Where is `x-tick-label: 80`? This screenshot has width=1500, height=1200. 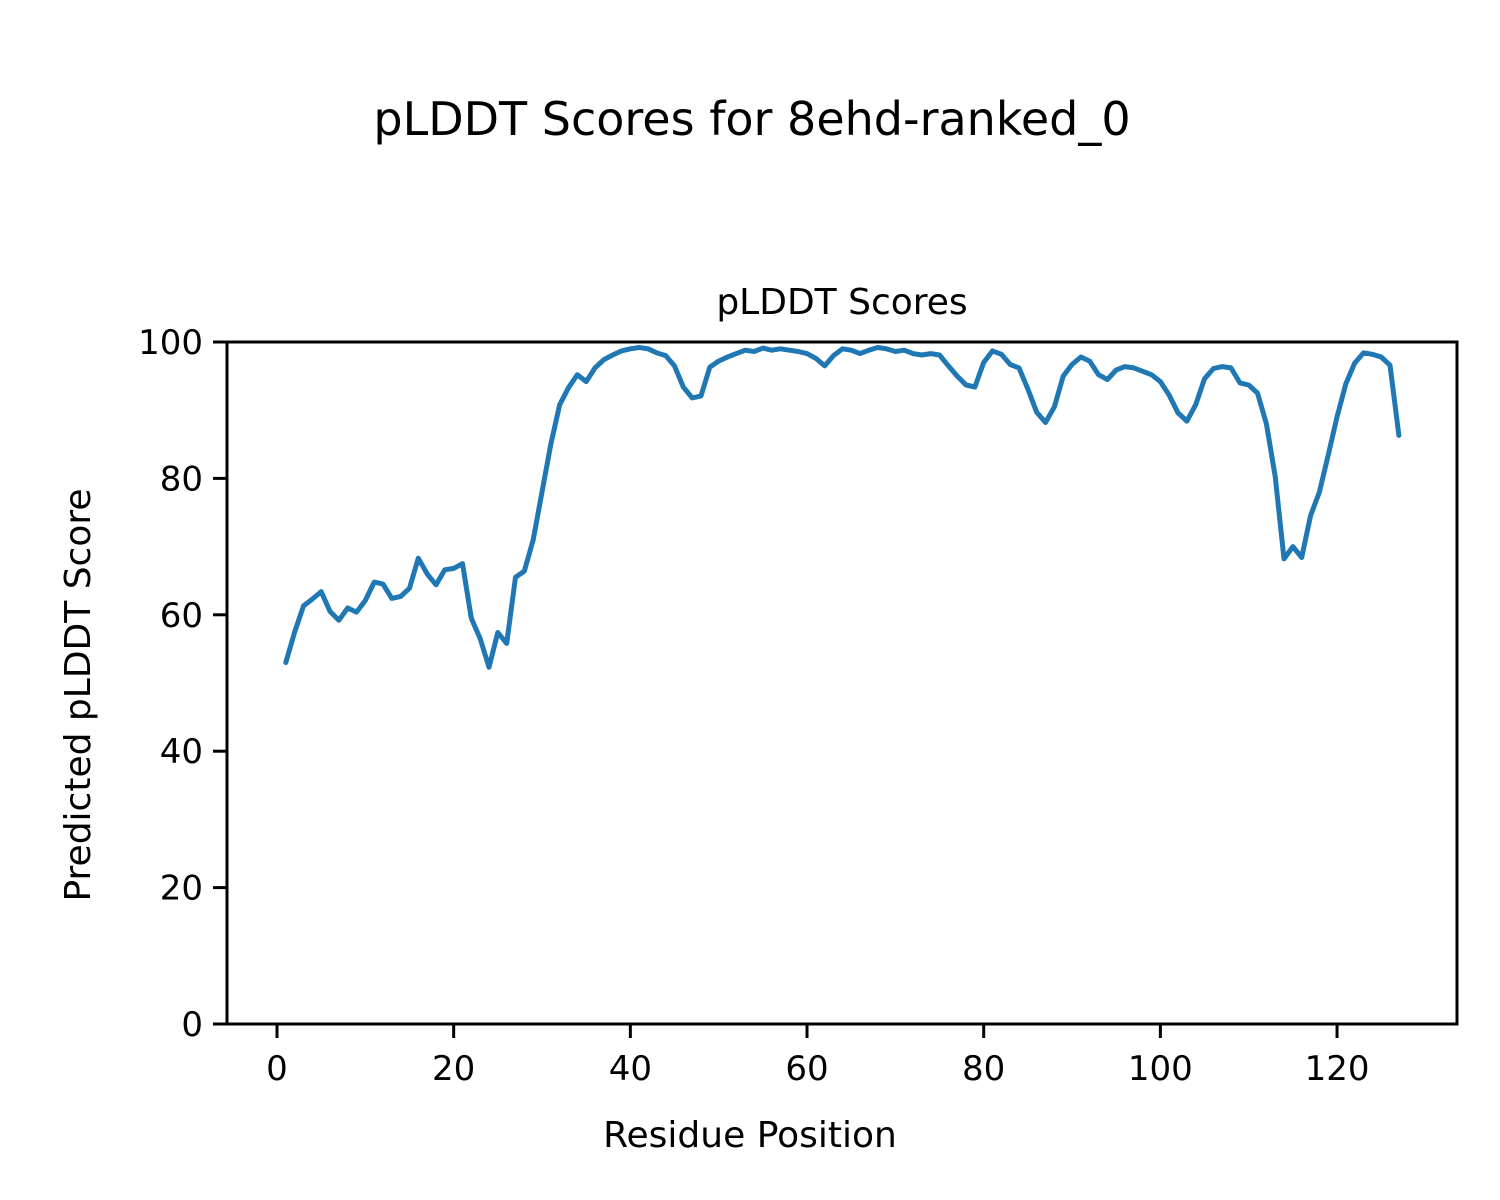 x-tick-label: 80 is located at coordinates (983, 1069).